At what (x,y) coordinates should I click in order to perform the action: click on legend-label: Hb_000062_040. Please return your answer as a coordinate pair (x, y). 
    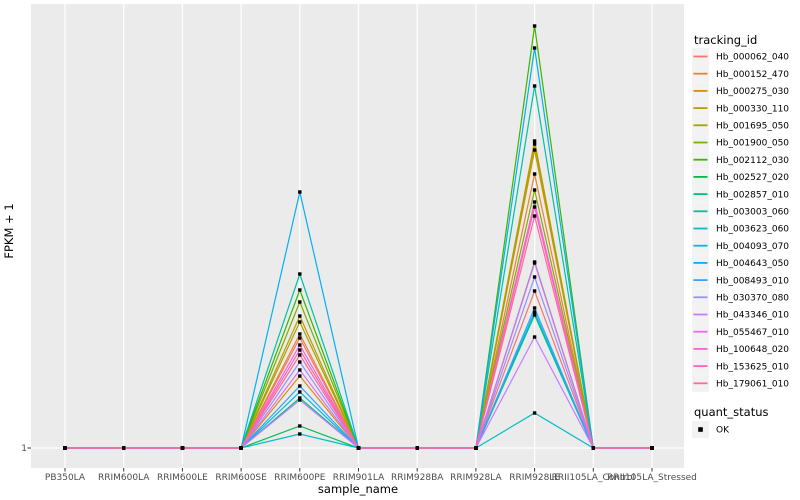
    Looking at the image, I should click on (752, 58).